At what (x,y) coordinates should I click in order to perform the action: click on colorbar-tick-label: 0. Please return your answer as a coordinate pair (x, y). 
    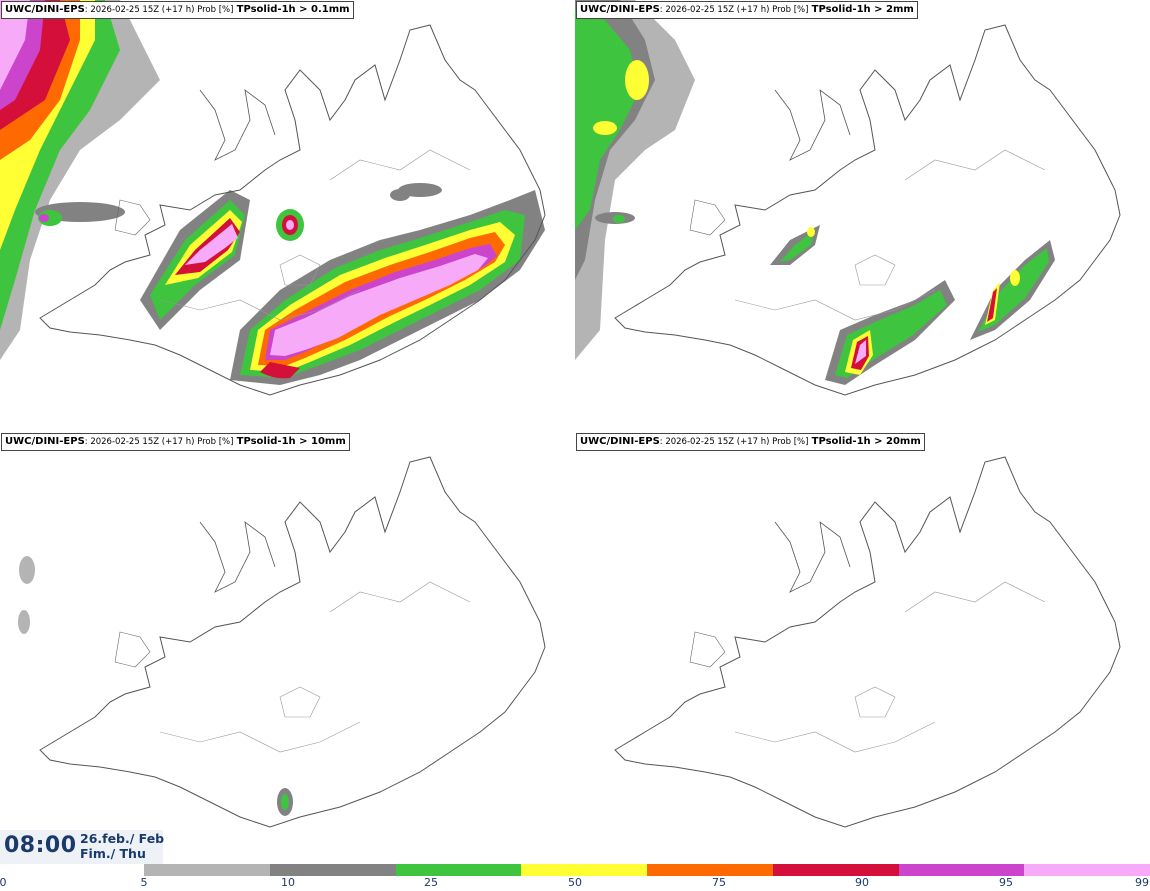
    Looking at the image, I should click on (3, 882).